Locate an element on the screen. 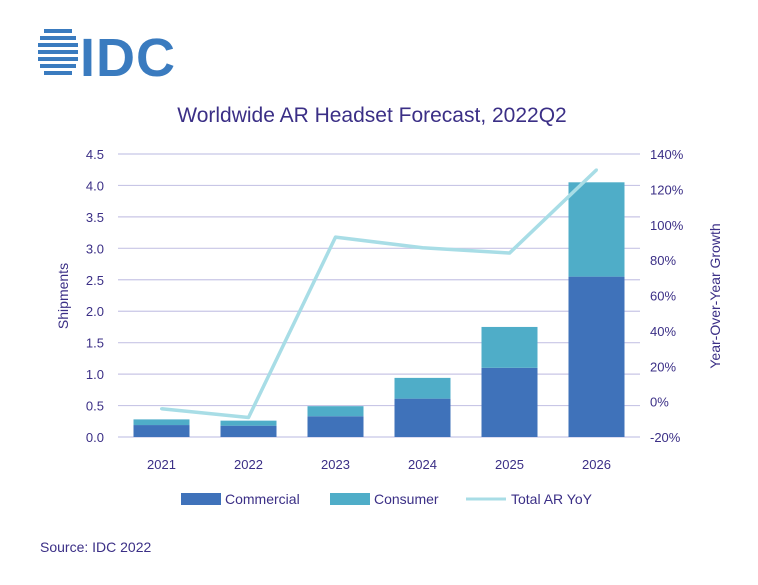  legend: Commercial Consumer Total AR YoY is located at coordinates (387, 499).